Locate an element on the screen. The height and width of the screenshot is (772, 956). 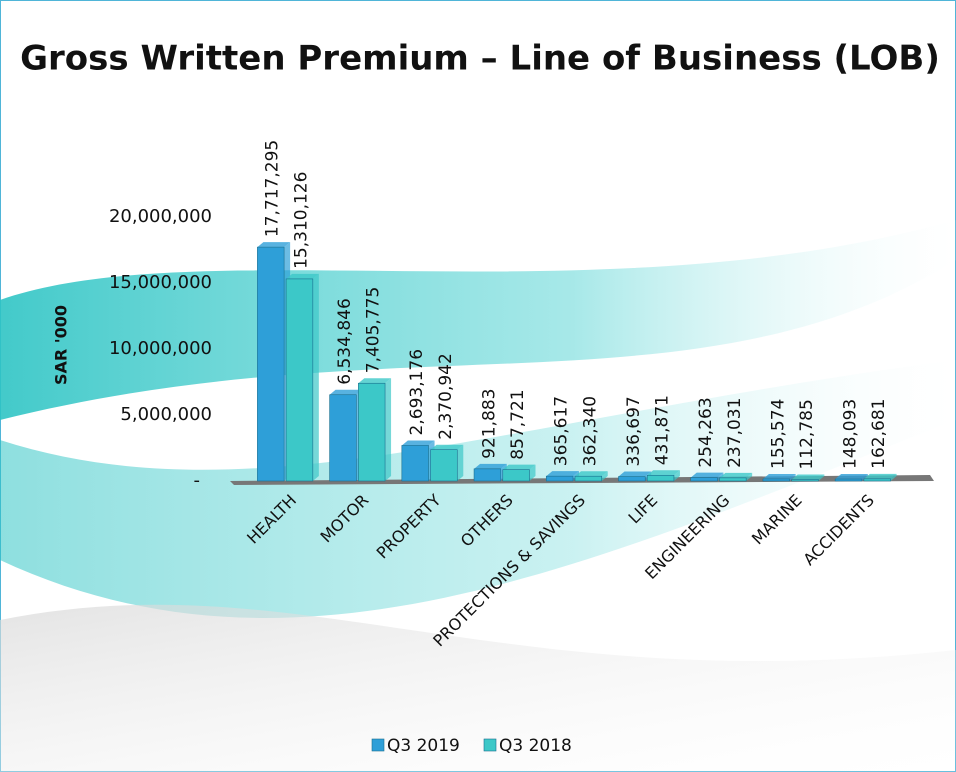
y-tick-label: 20,000,000 is located at coordinates (160, 216).